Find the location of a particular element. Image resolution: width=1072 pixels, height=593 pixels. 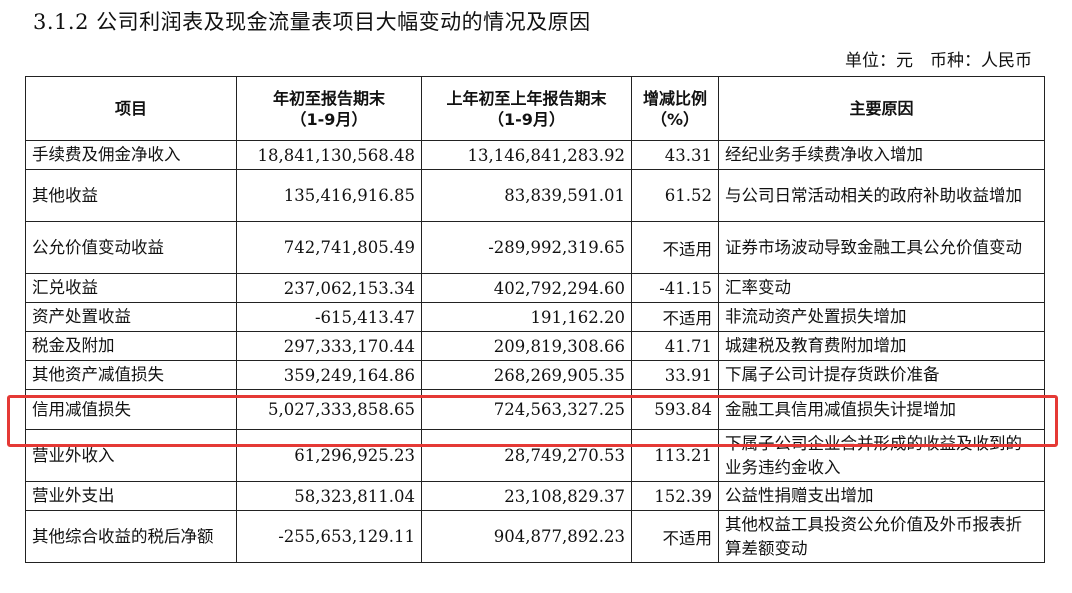

row-current: 297,333,170.44 is located at coordinates (329, 346).